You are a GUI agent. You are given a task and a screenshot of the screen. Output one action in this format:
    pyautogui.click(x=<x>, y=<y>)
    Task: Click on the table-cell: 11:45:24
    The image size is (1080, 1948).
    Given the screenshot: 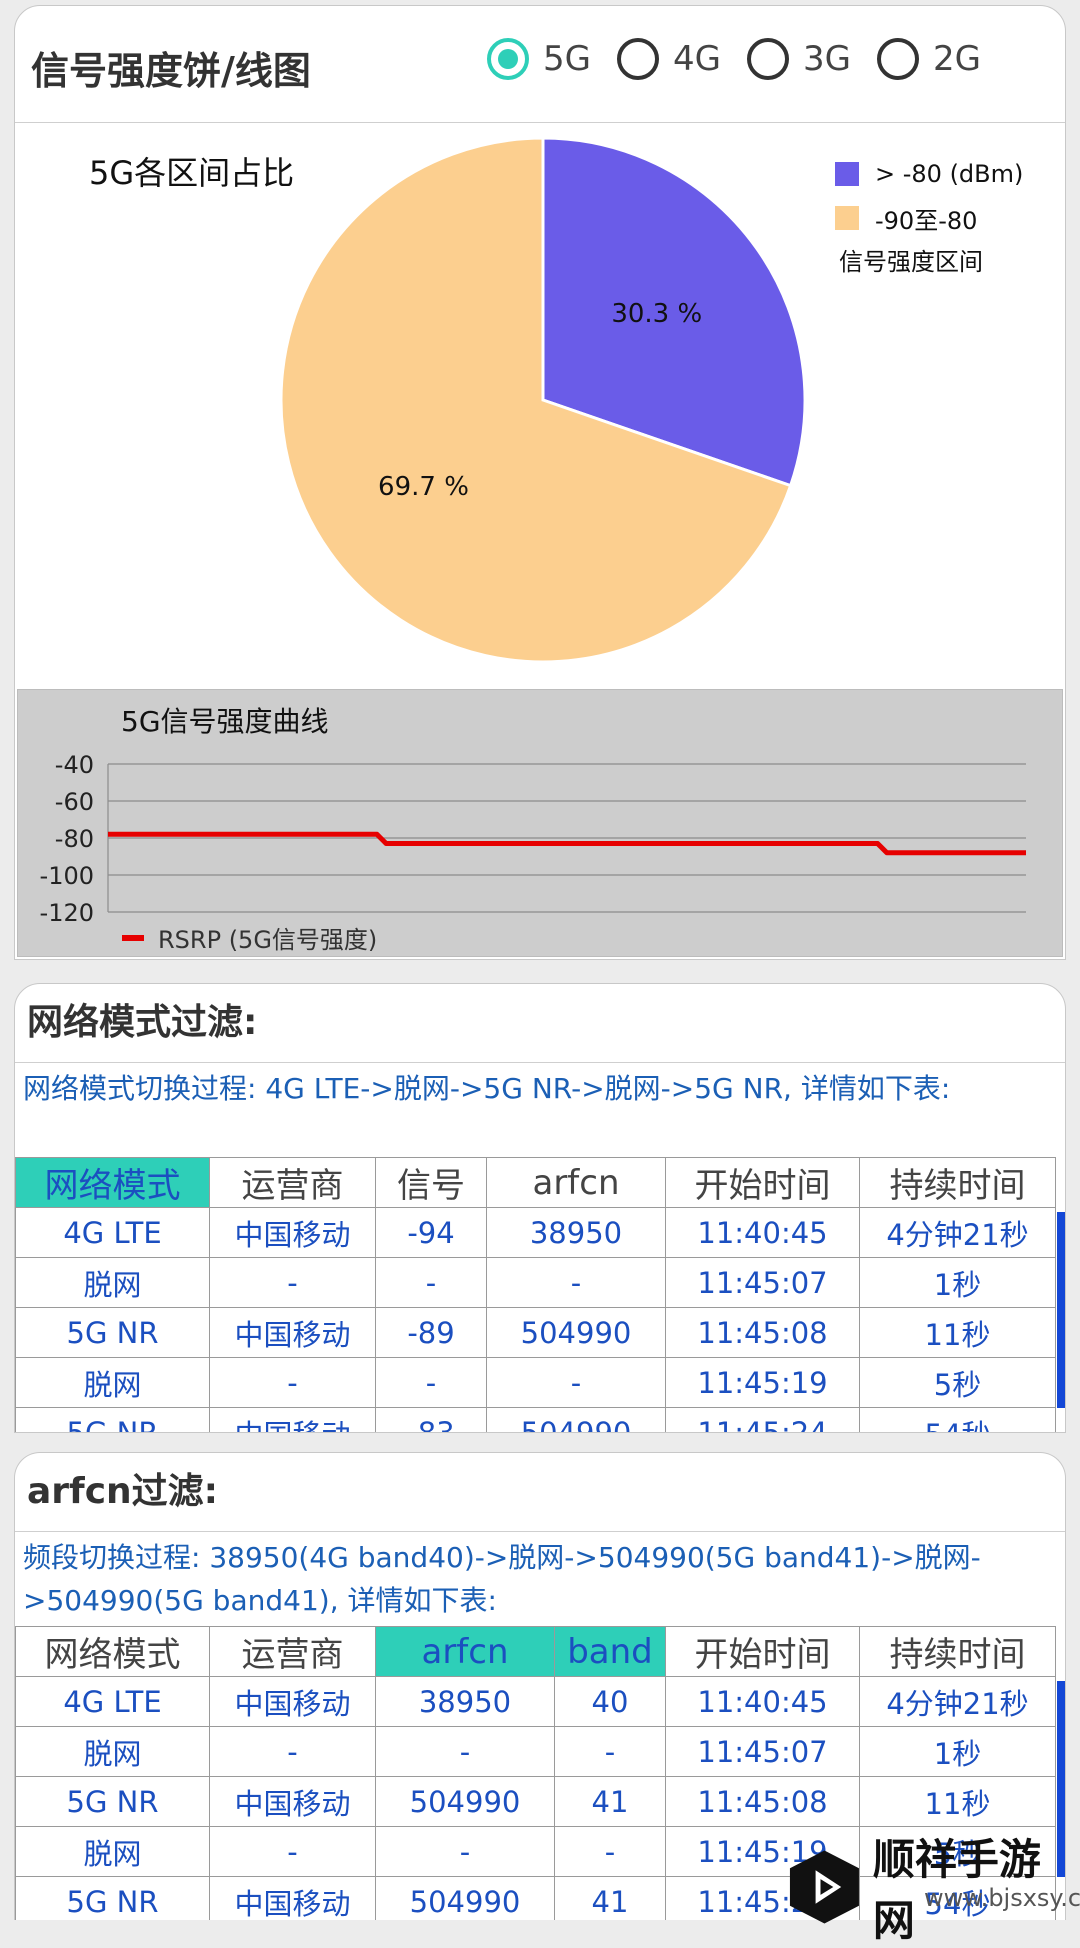 What is the action you would take?
    pyautogui.click(x=762, y=1419)
    